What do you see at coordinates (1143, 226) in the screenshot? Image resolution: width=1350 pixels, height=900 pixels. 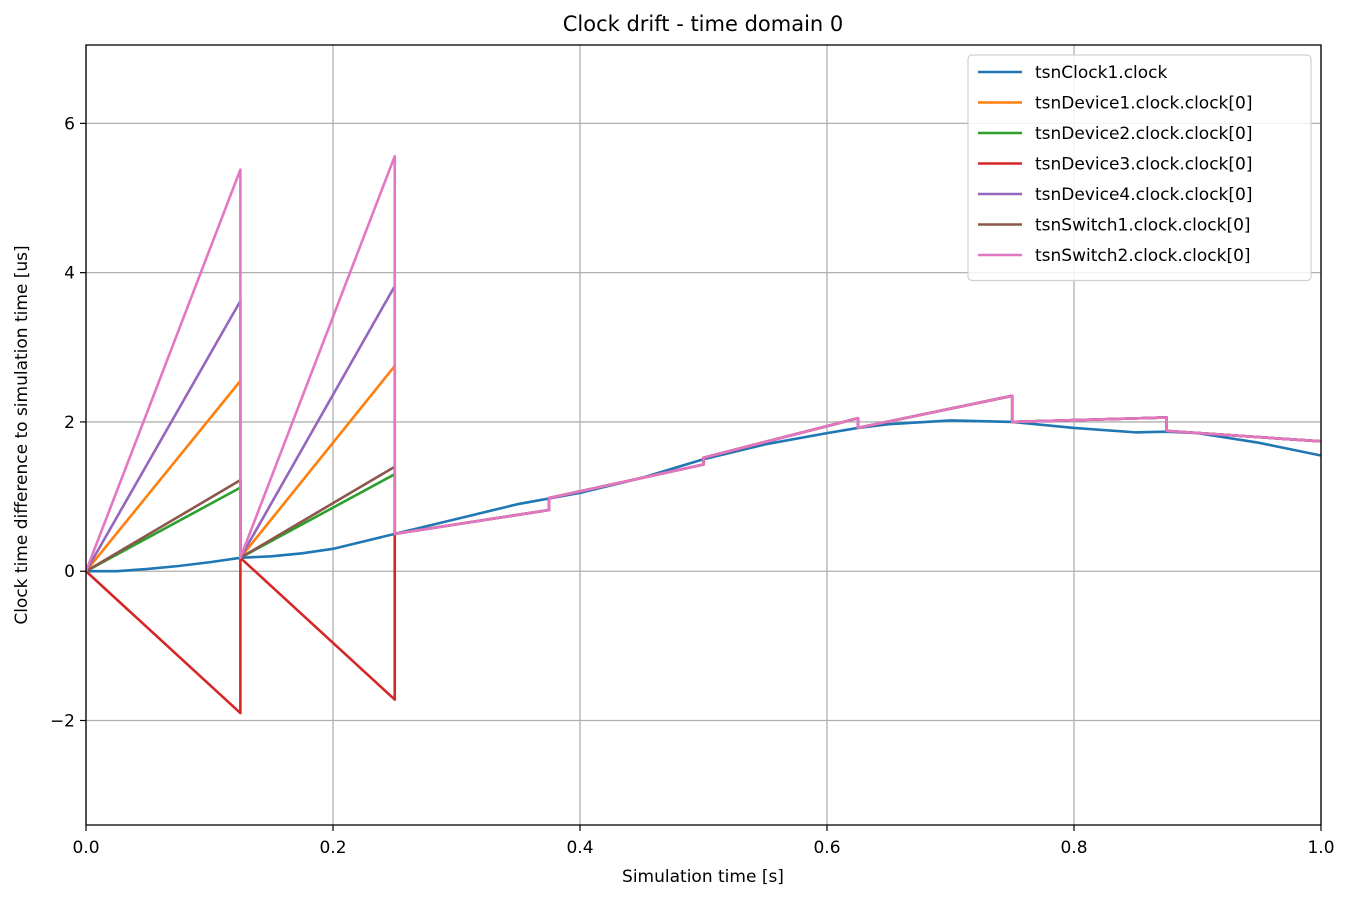 I see `legend-label: tsnSwitch1.clock.clock[0]` at bounding box center [1143, 226].